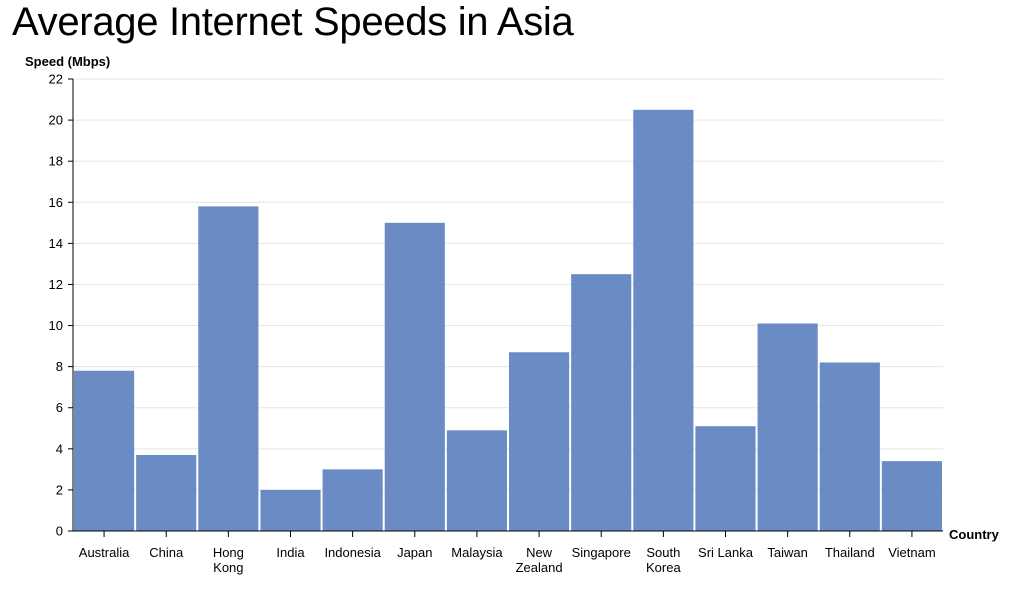 Image resolution: width=1020 pixels, height=590 pixels. Describe the element at coordinates (352, 500) in the screenshot. I see `bar-indonesia` at that location.